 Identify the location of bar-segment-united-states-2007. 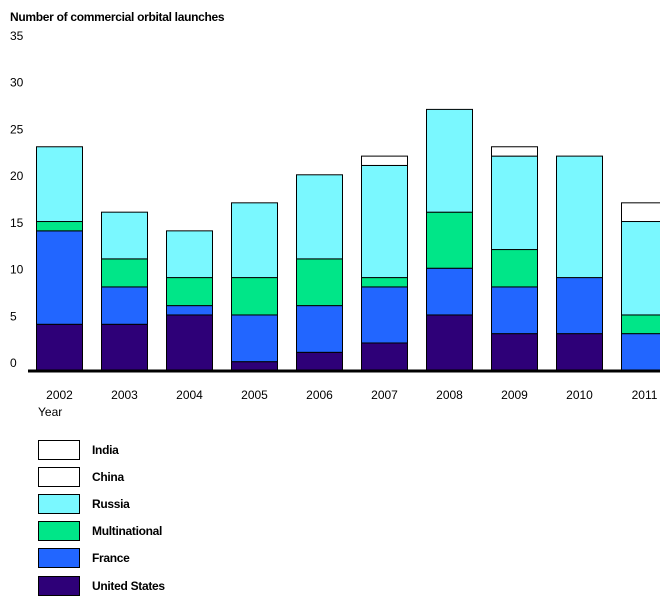
(385, 357).